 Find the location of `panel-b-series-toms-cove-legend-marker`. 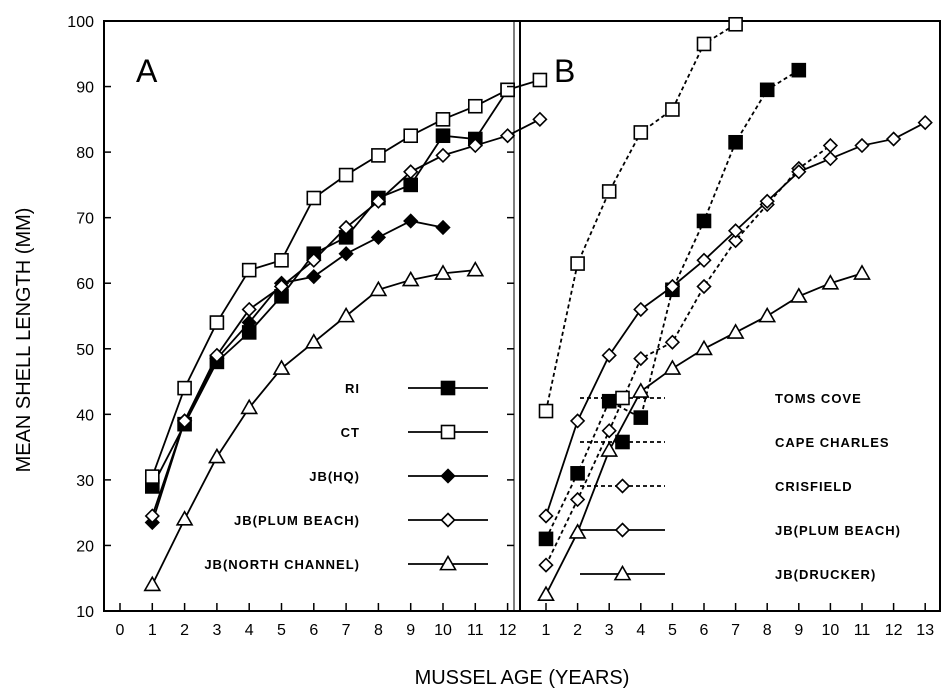

panel-b-series-toms-cove-legend-marker is located at coordinates (622, 398).